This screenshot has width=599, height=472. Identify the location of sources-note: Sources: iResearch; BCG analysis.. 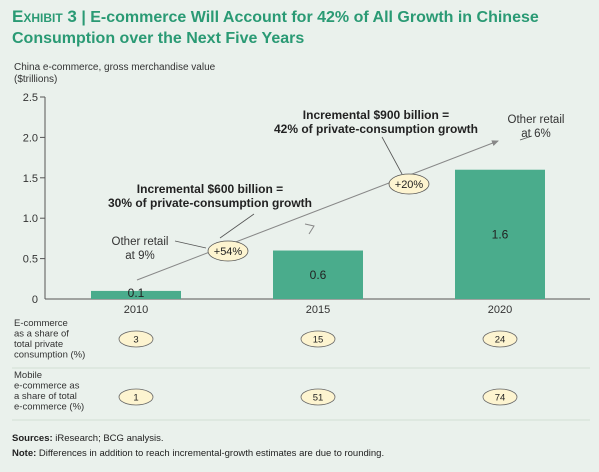
(88, 438).